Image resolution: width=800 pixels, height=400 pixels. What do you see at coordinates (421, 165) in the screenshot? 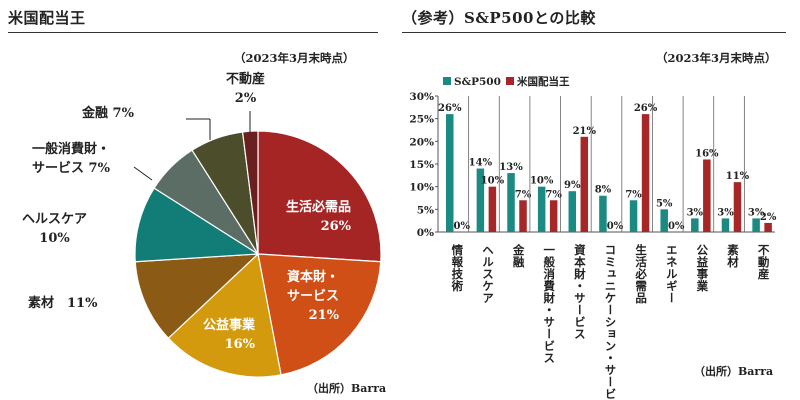
I see `y-tick-label: 15%` at bounding box center [421, 165].